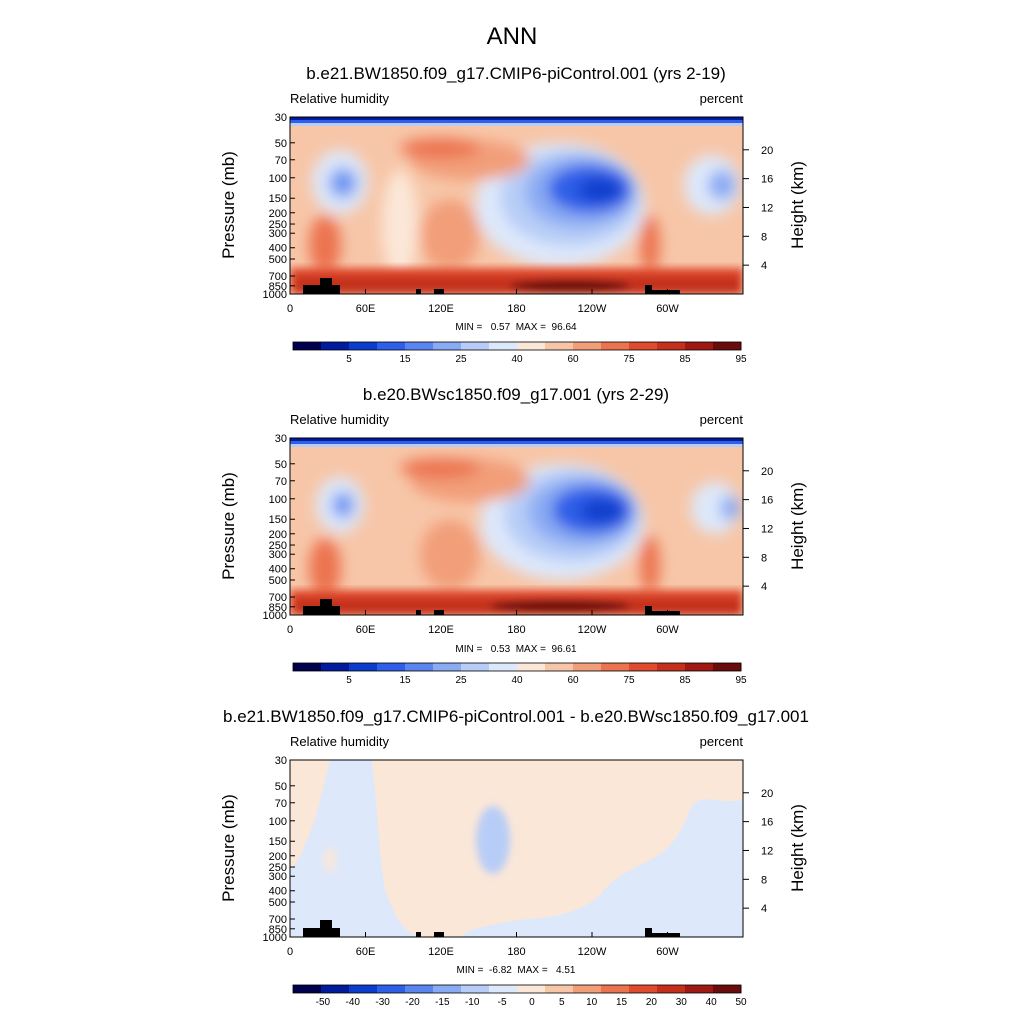  Describe the element at coordinates (472, 1002) in the screenshot. I see `colorbar-label: -10` at that location.